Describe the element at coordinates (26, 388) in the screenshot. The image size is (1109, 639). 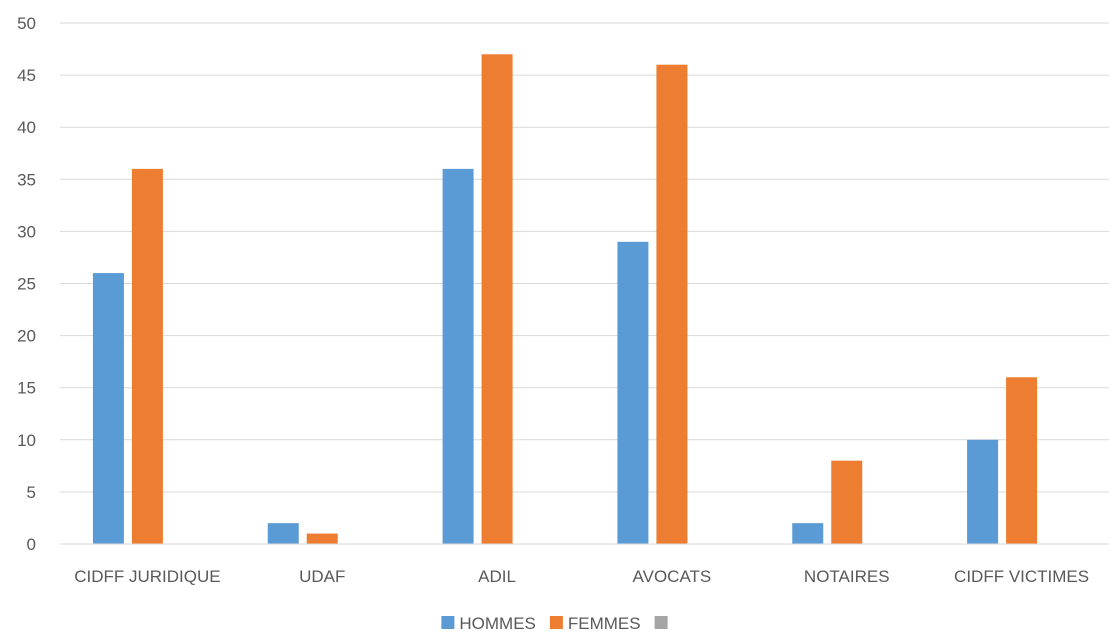
I see `y-tick-label: 15` at that location.